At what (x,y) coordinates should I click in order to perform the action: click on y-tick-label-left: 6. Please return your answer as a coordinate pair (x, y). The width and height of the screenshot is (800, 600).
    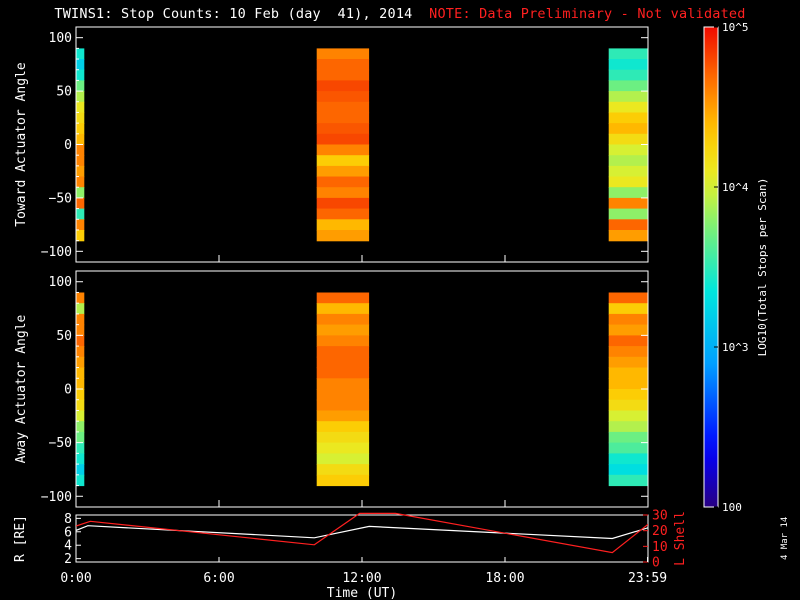
    Looking at the image, I should click on (68, 532).